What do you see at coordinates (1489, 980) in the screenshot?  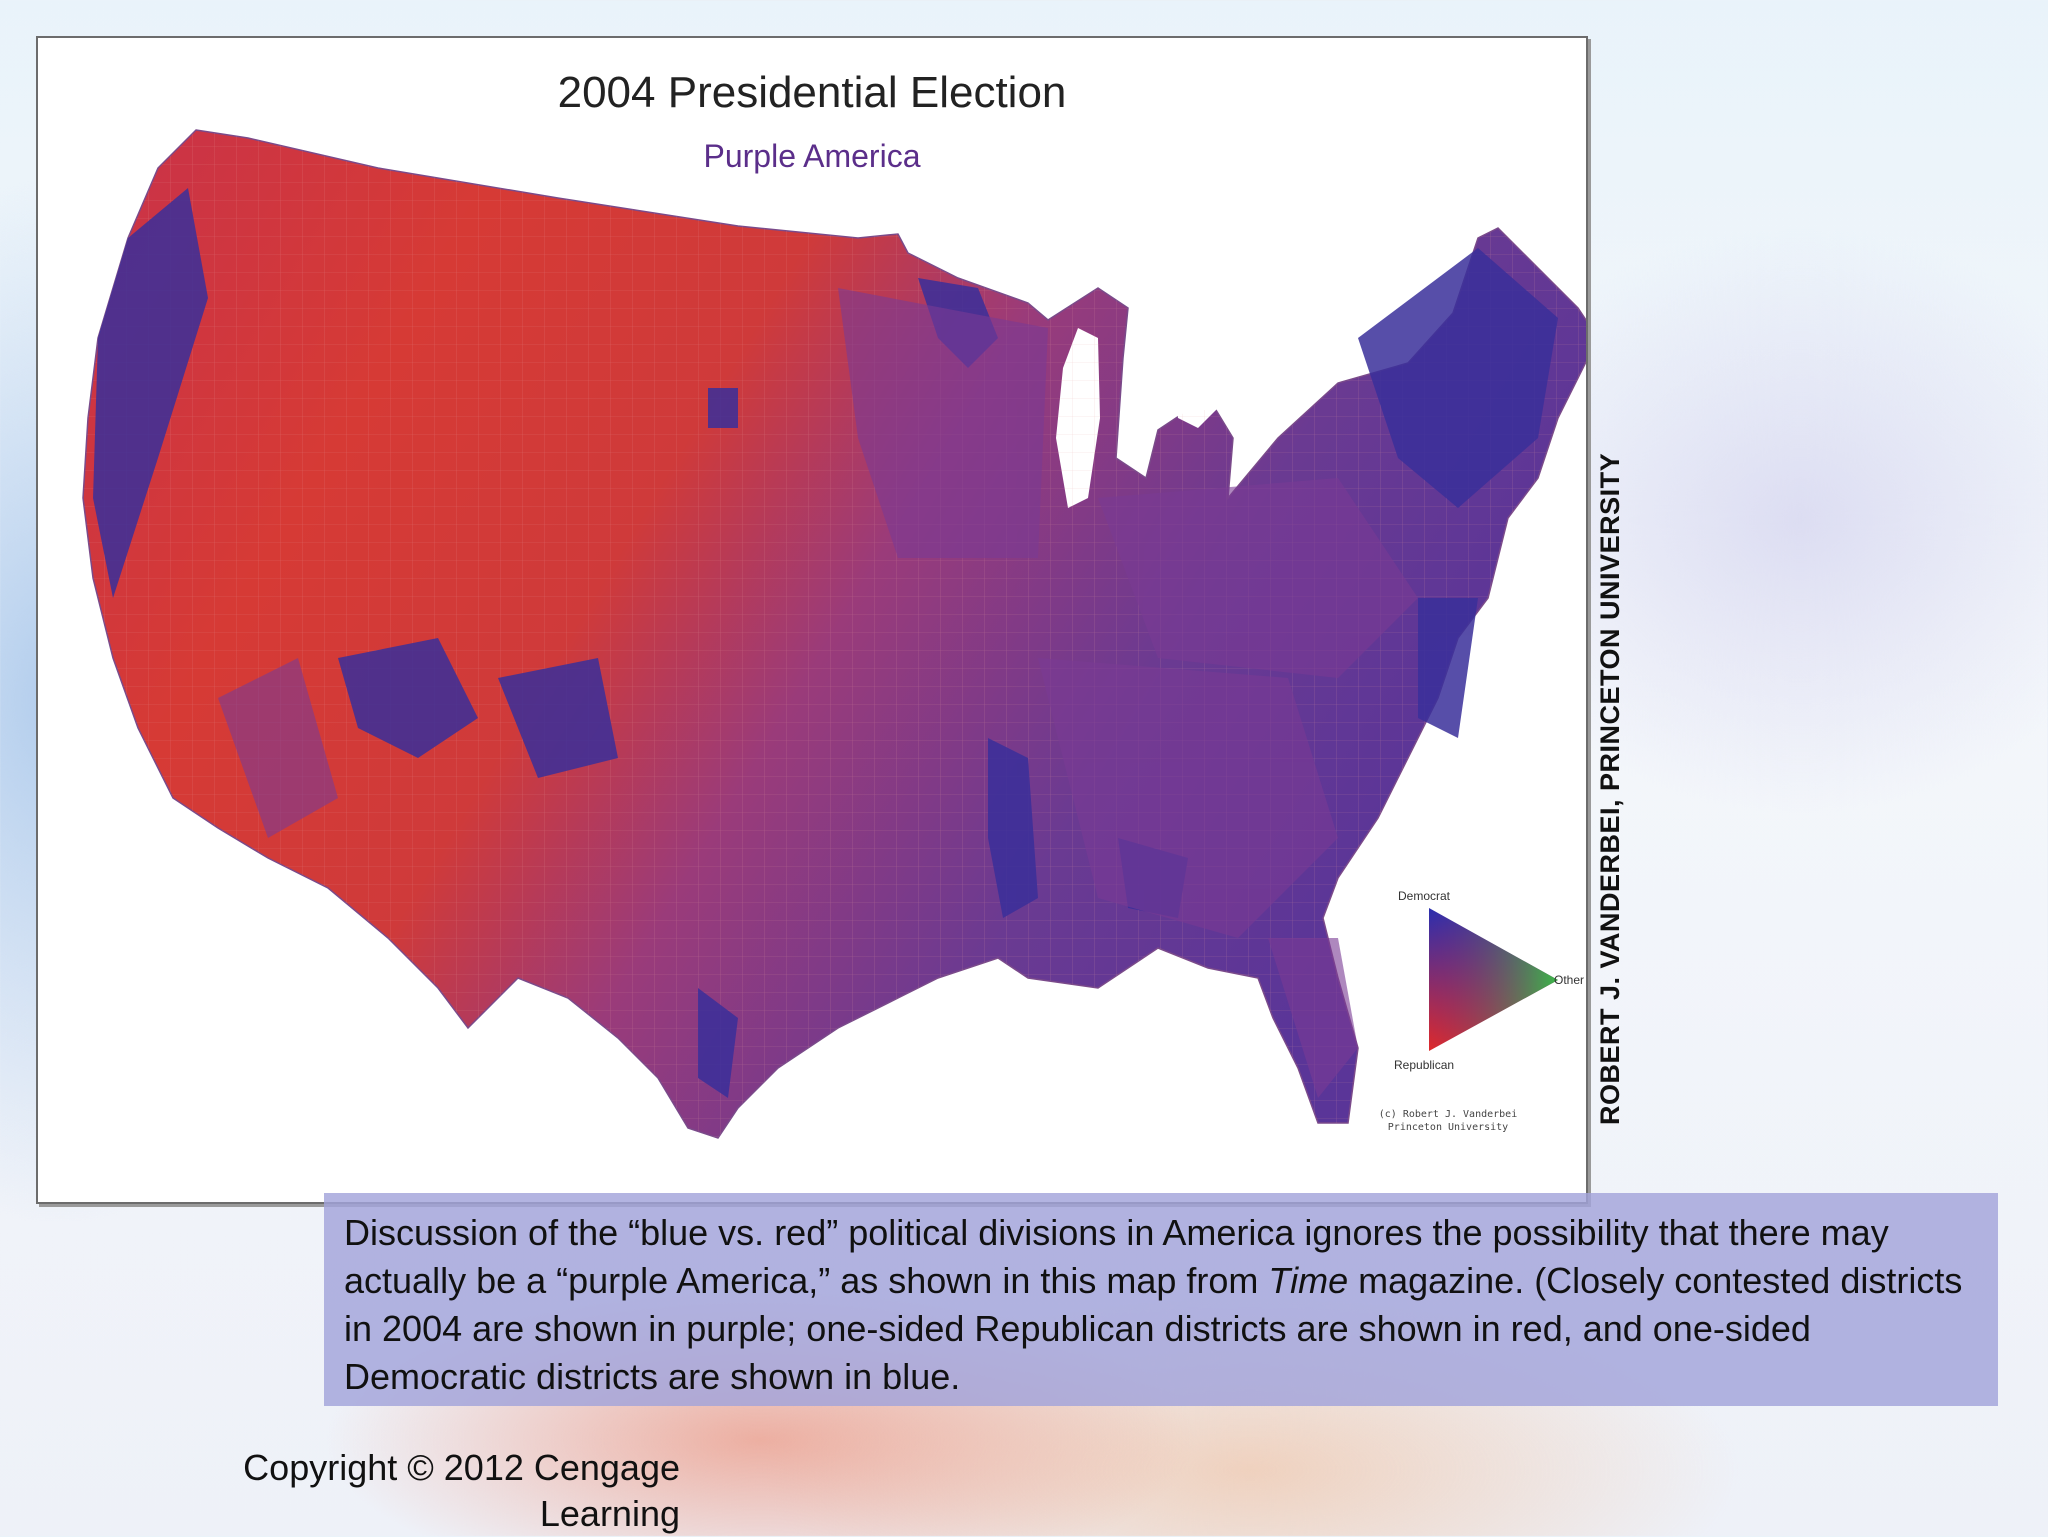 I see `color-legend: Democrat Other Republican` at bounding box center [1489, 980].